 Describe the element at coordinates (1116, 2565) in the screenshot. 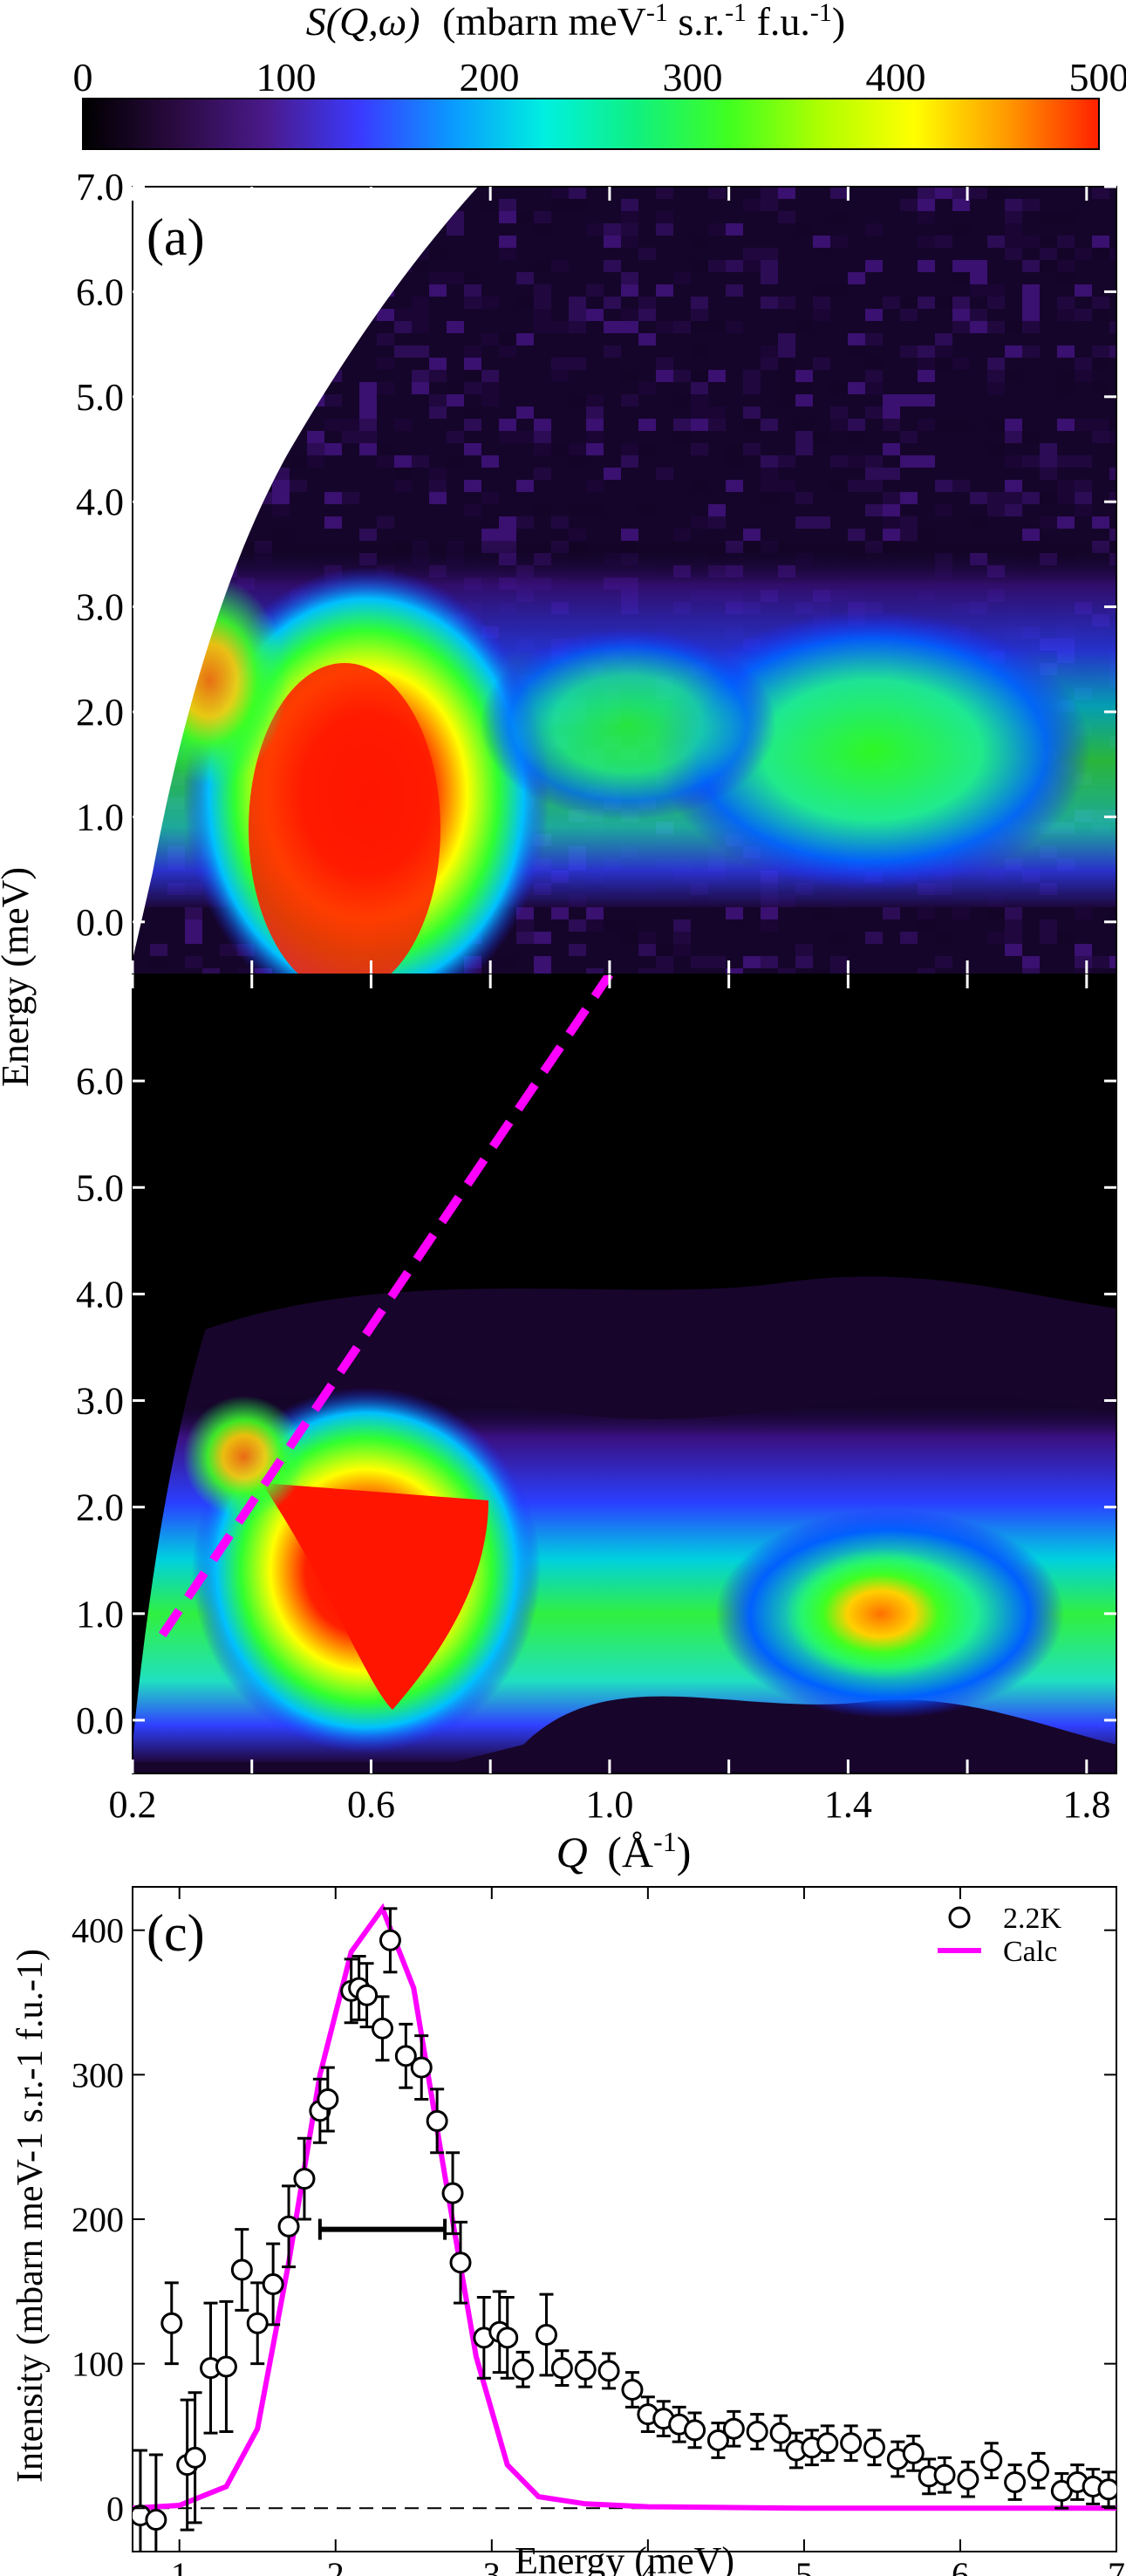

I see `panel-c-xtick-label: 7` at that location.